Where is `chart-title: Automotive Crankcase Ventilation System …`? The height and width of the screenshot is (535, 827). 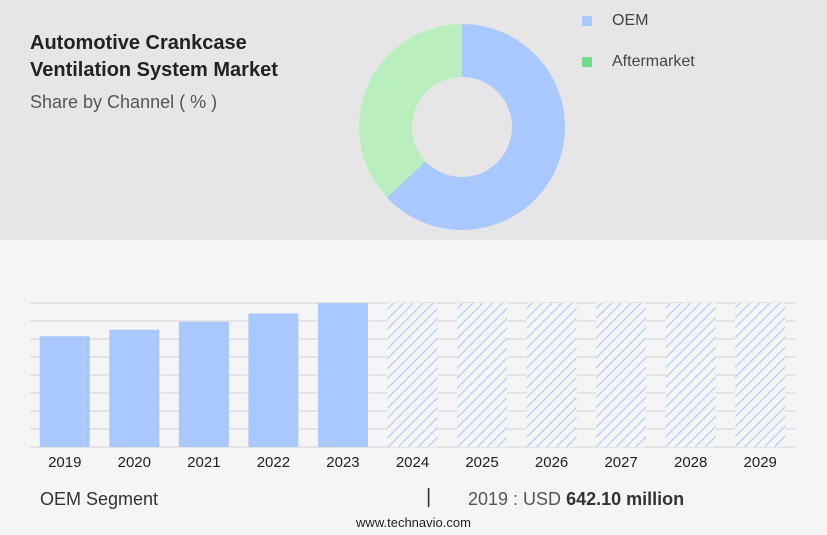 chart-title: Automotive Crankcase Ventilation System … is located at coordinates (154, 56).